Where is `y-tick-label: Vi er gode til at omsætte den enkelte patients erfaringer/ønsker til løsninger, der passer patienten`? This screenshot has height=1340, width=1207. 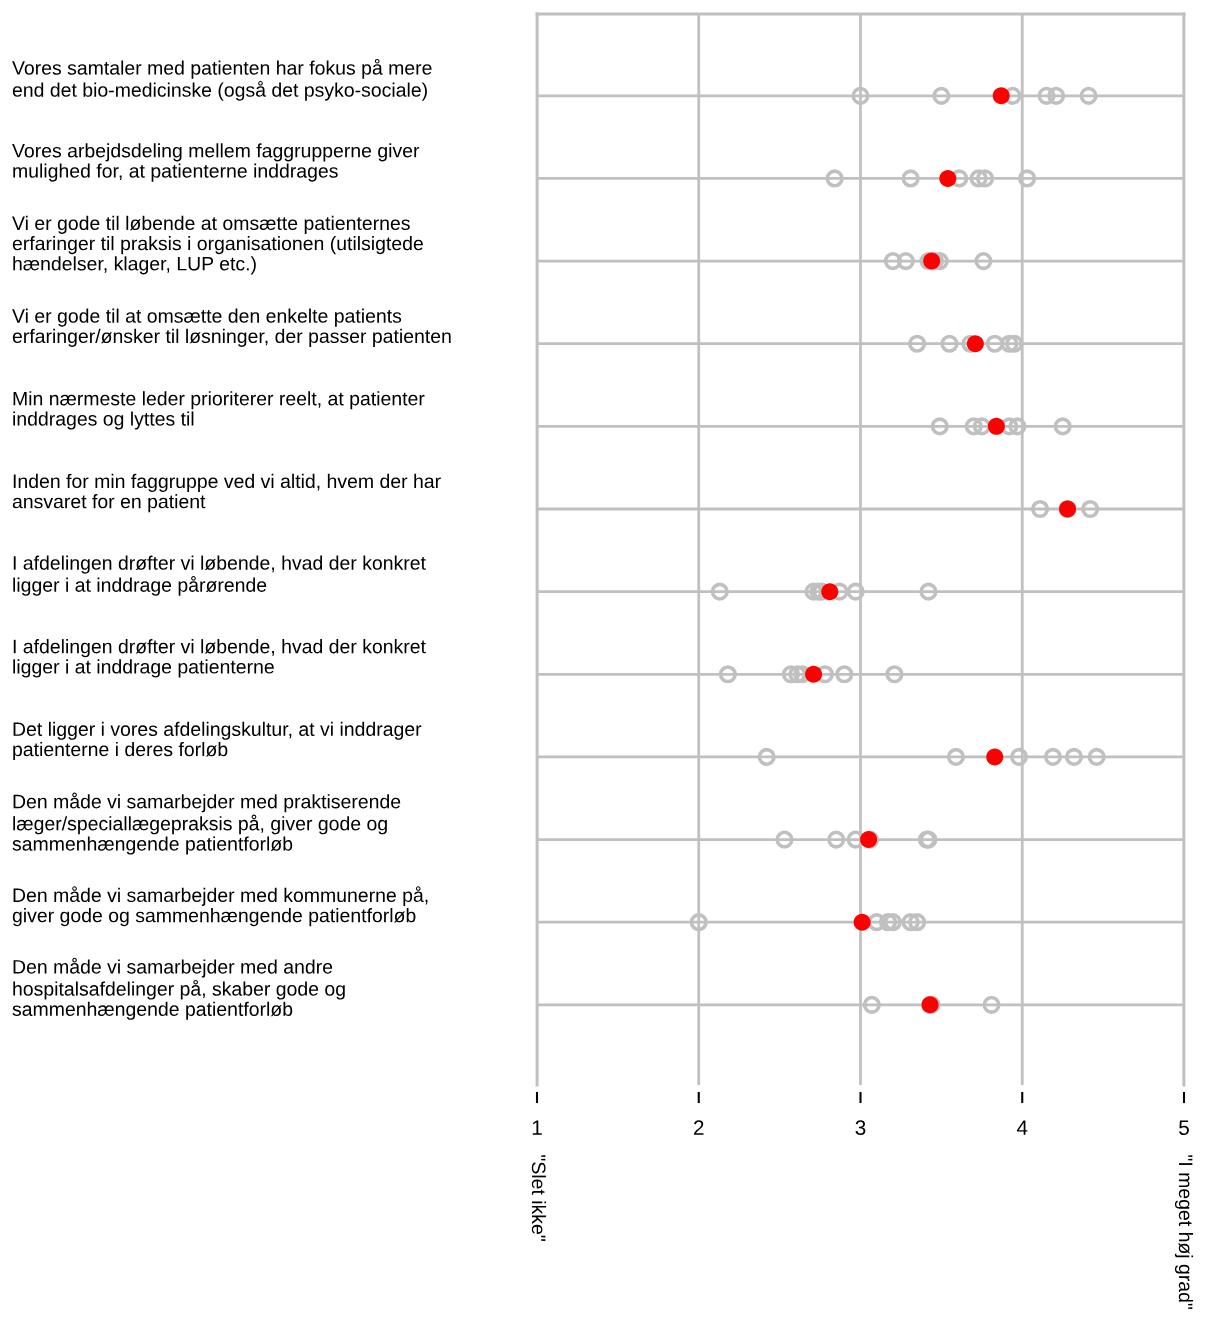 y-tick-label: Vi er gode til at omsætte den enkelte patients erfaringer/ønsker til løsninger, der passer patienten is located at coordinates (231, 327).